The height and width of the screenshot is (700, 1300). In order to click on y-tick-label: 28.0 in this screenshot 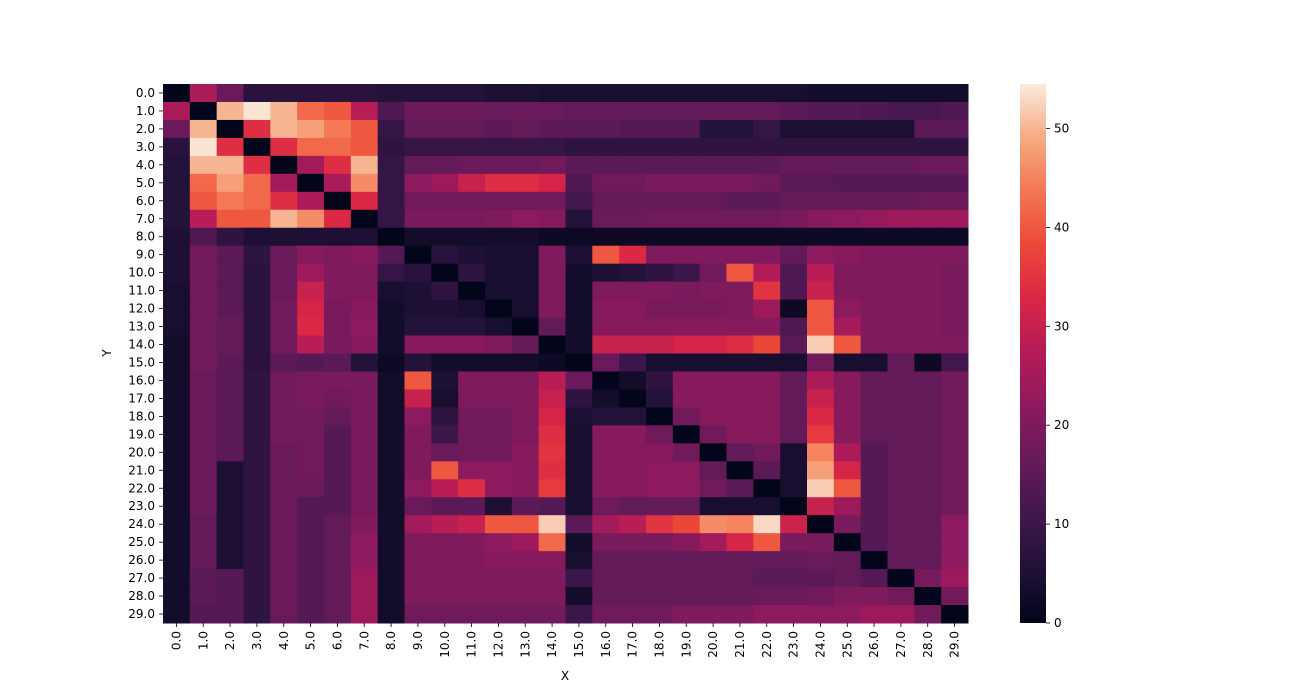, I will do `click(141, 596)`.